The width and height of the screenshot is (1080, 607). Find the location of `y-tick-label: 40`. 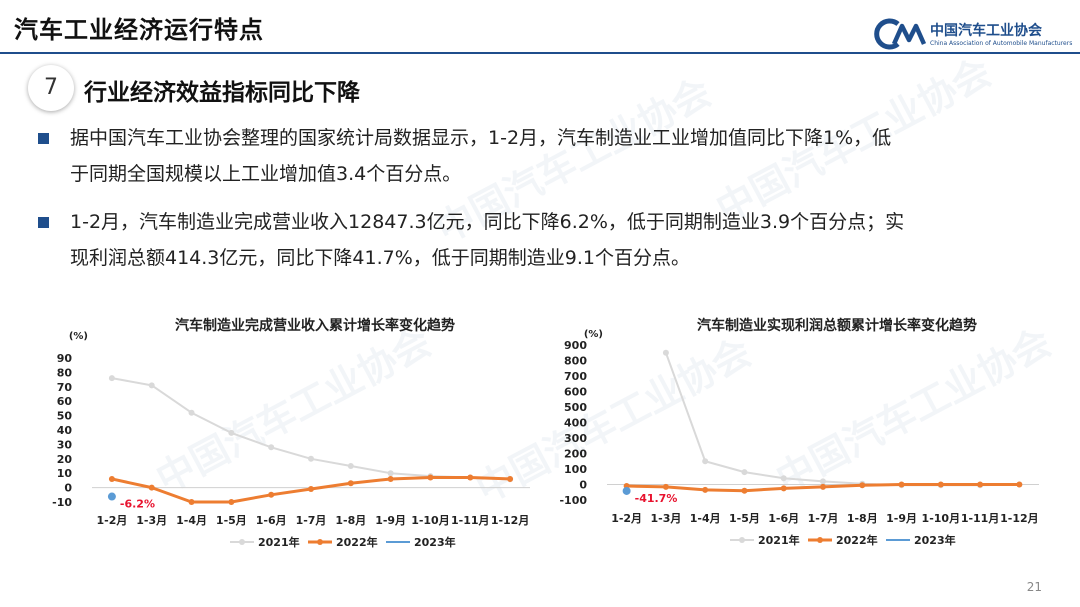

y-tick-label: 40 is located at coordinates (65, 430).